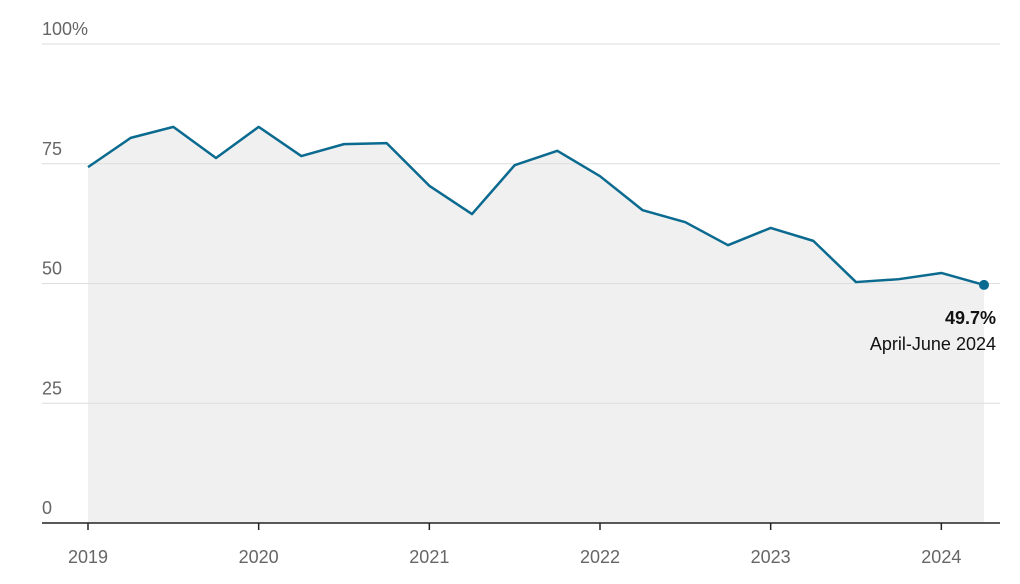 This screenshot has width=1020, height=584. I want to click on x-tick-label: 2019, so click(88, 557).